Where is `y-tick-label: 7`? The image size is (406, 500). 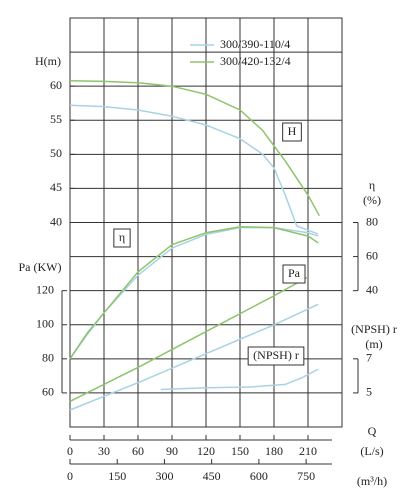
y-tick-label: 7 is located at coordinates (369, 358).